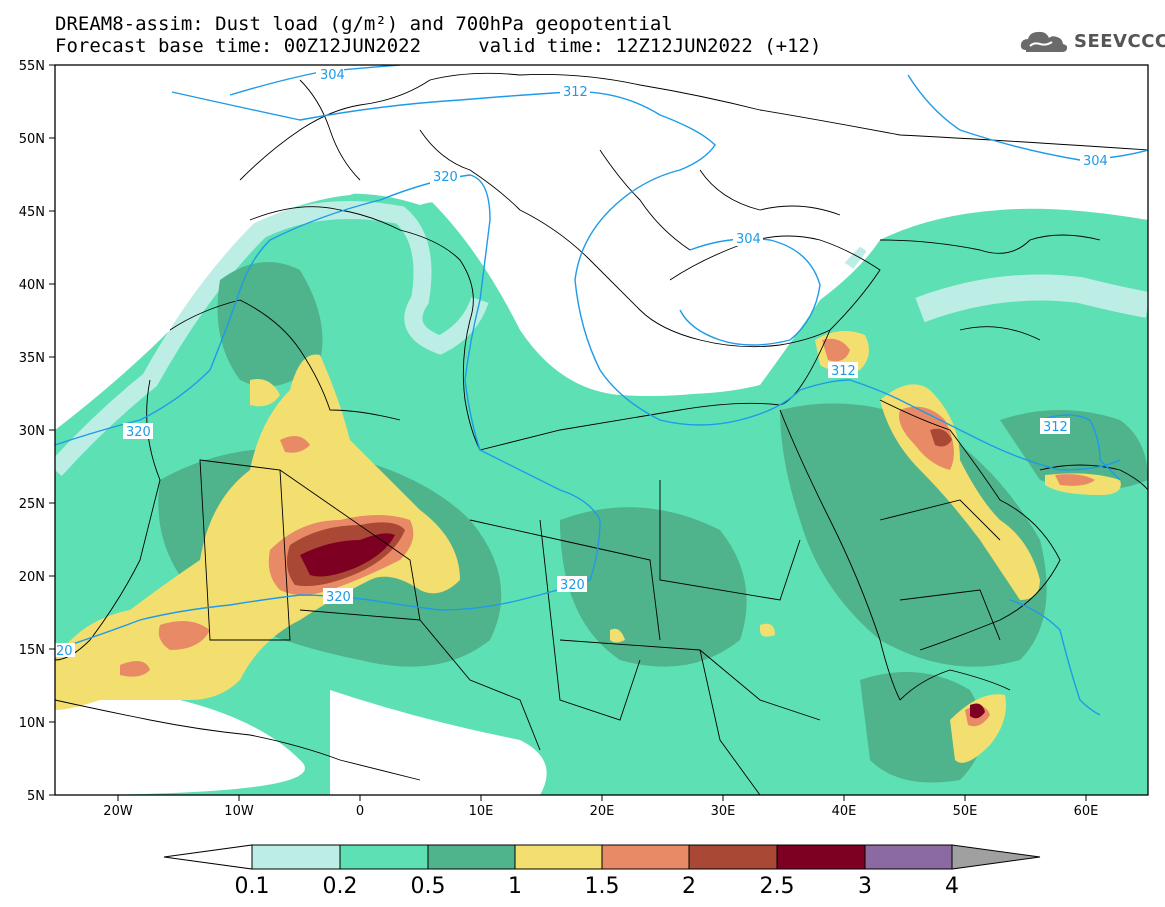 This screenshot has height=907, width=1165. What do you see at coordinates (32, 650) in the screenshot?
I see `lat-label: 15N` at bounding box center [32, 650].